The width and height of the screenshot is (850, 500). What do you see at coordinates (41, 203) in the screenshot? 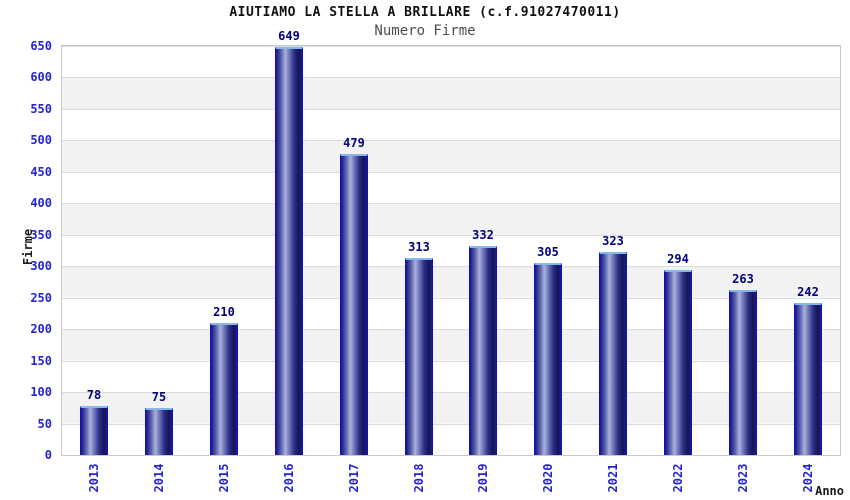
I see `y-tick-400: 400` at bounding box center [41, 203].